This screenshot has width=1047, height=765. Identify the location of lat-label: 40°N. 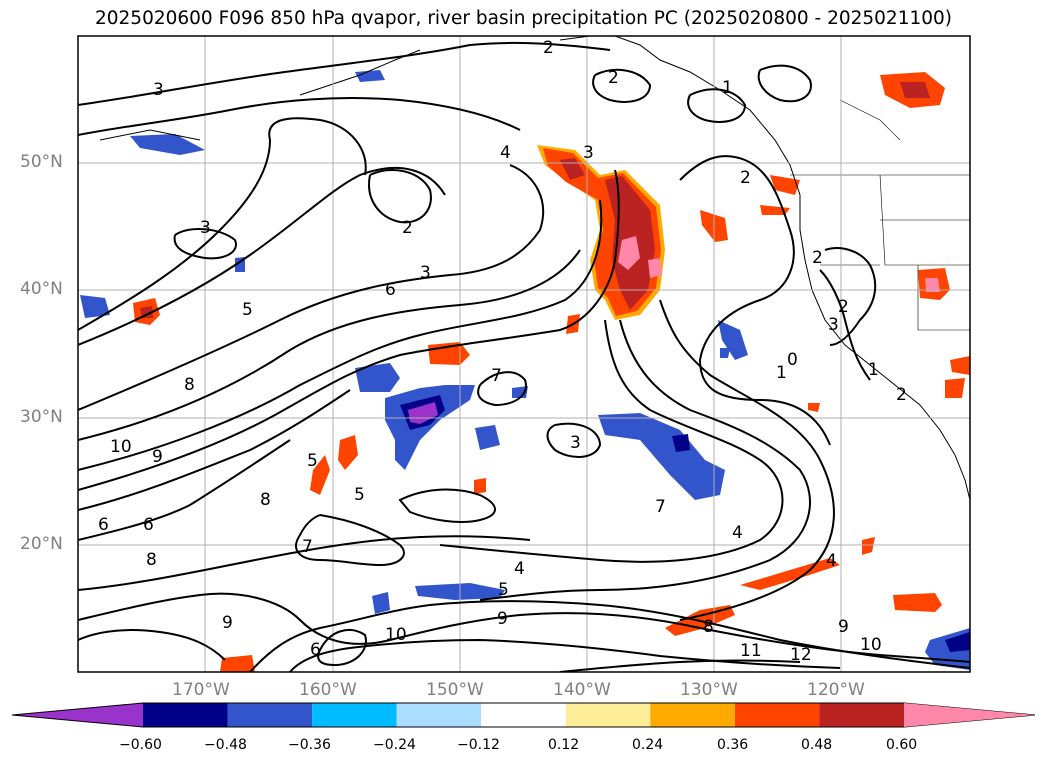
(41, 289).